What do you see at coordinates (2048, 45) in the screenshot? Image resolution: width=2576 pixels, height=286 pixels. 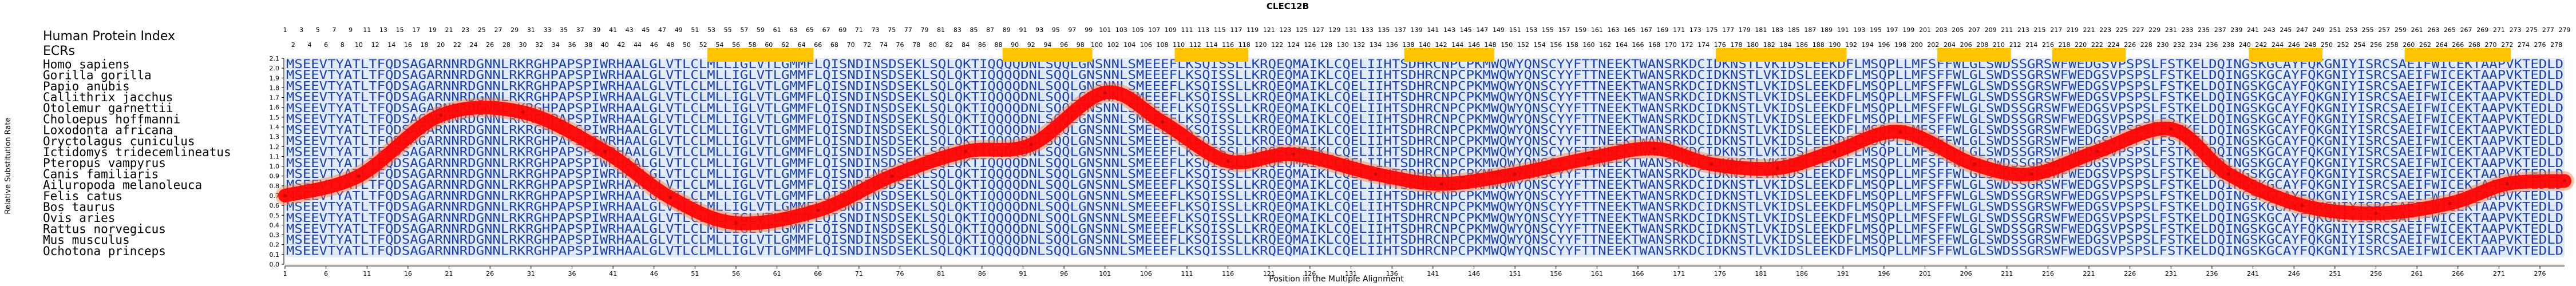 I see `human-index-tick: 216` at bounding box center [2048, 45].